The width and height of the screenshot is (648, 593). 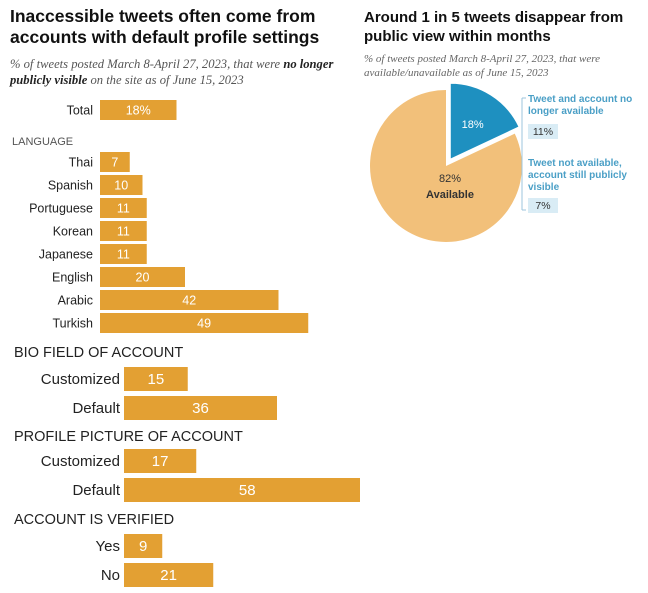 What do you see at coordinates (577, 175) in the screenshot?
I see `breakdown-label-line: account still publicly` at bounding box center [577, 175].